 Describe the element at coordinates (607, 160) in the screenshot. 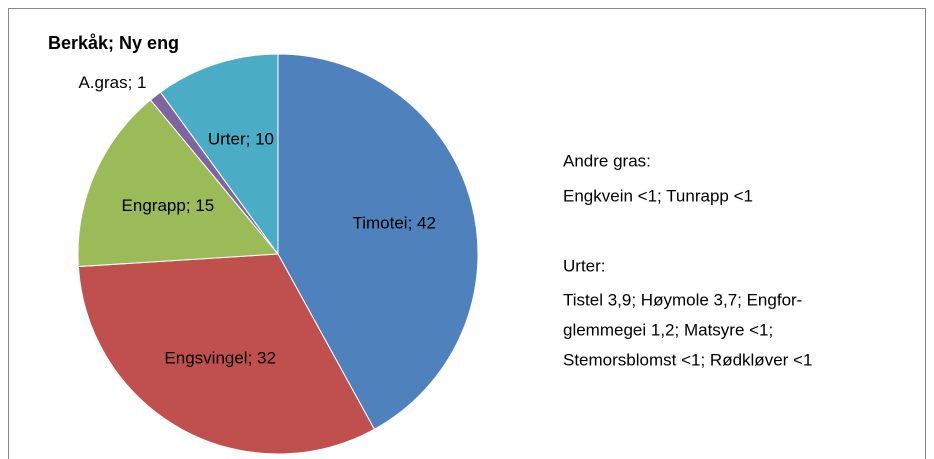

I see `annotation: Andre gras:` at that location.